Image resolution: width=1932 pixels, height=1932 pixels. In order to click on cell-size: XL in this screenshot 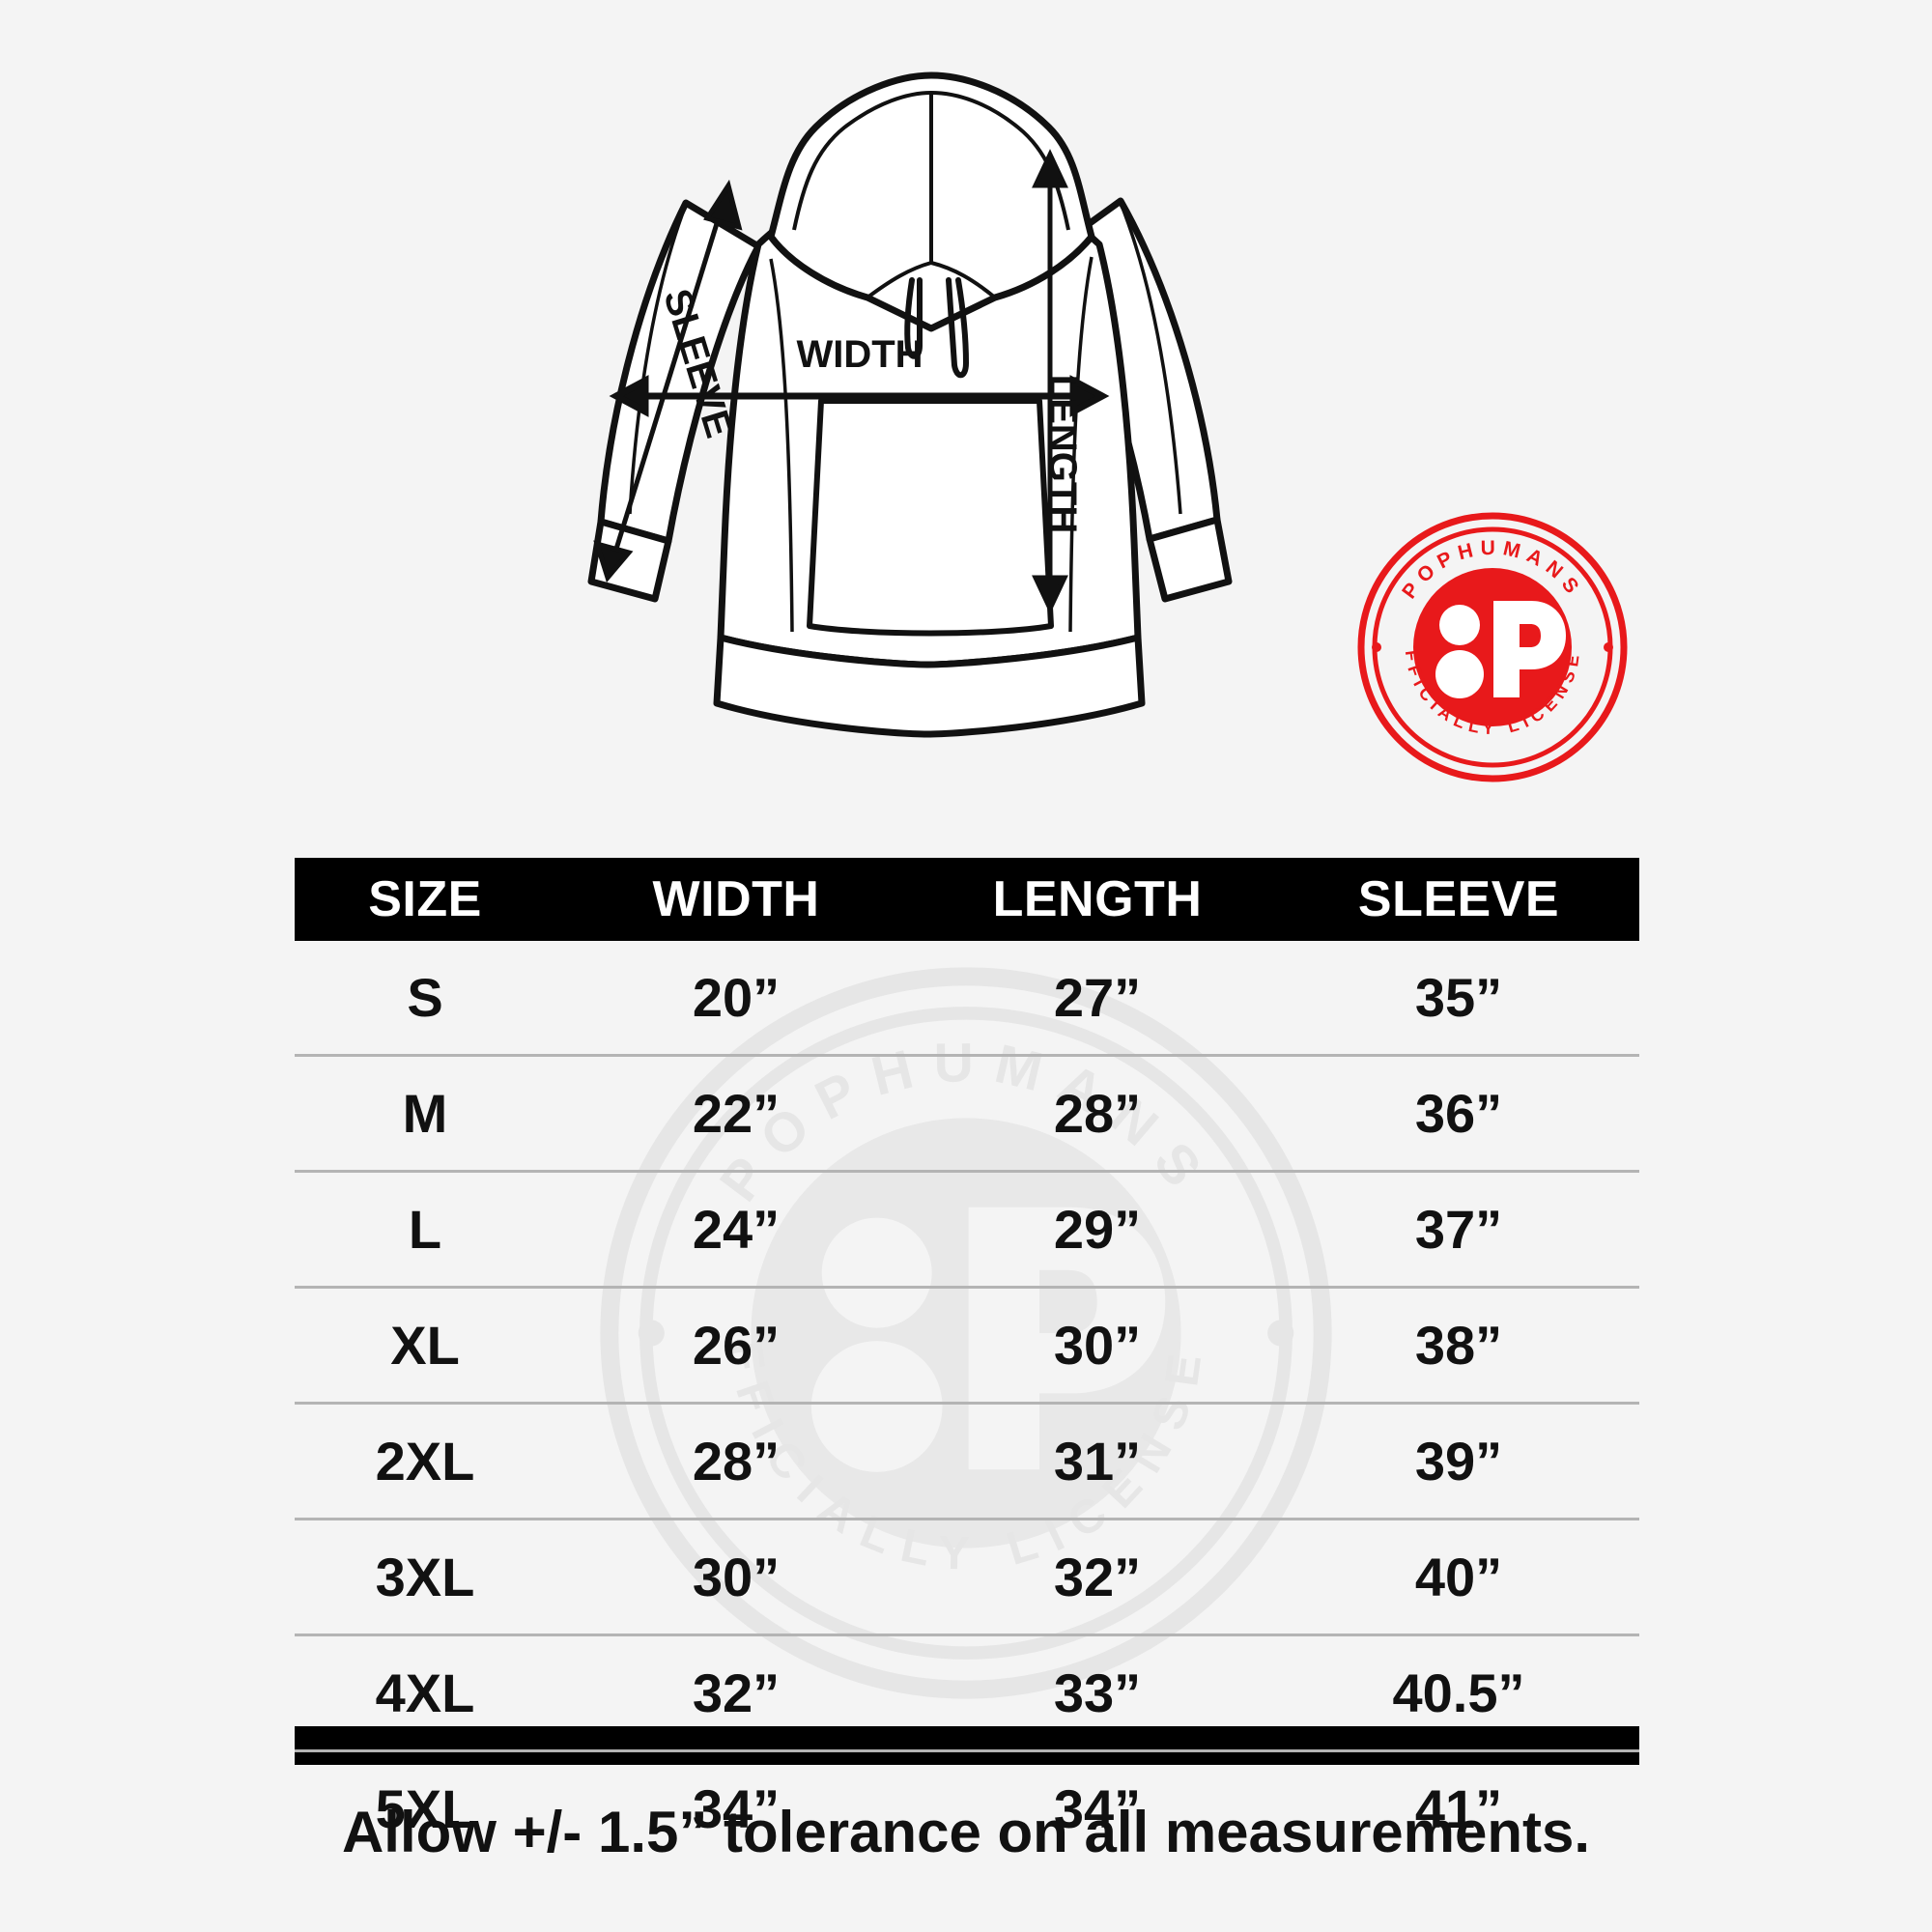, I will do `click(425, 1345)`.